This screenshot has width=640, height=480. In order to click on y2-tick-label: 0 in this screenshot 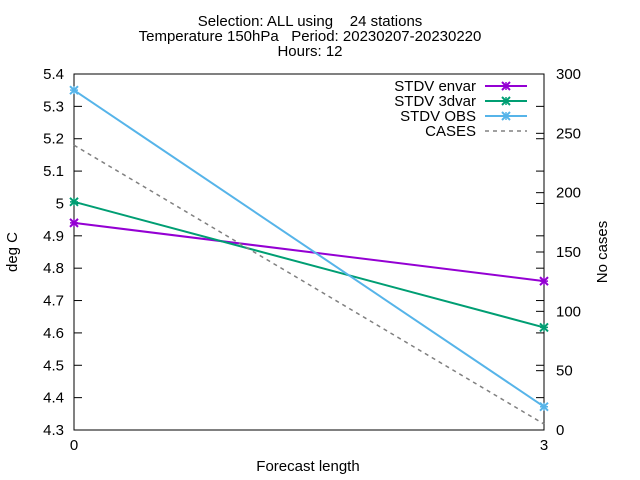, I will do `click(560, 430)`.